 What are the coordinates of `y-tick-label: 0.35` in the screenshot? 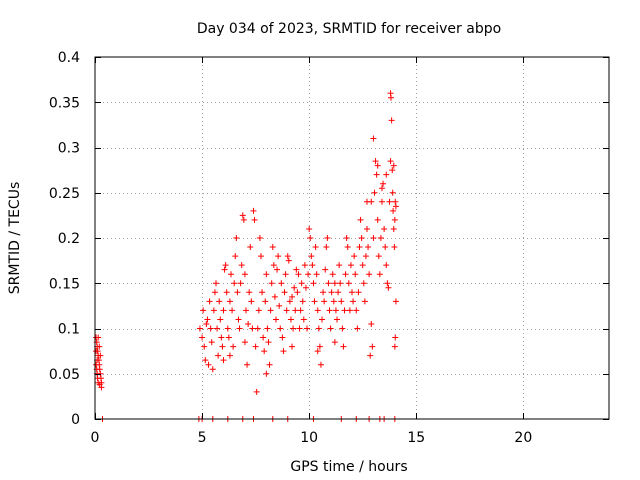 It's located at (64, 103).